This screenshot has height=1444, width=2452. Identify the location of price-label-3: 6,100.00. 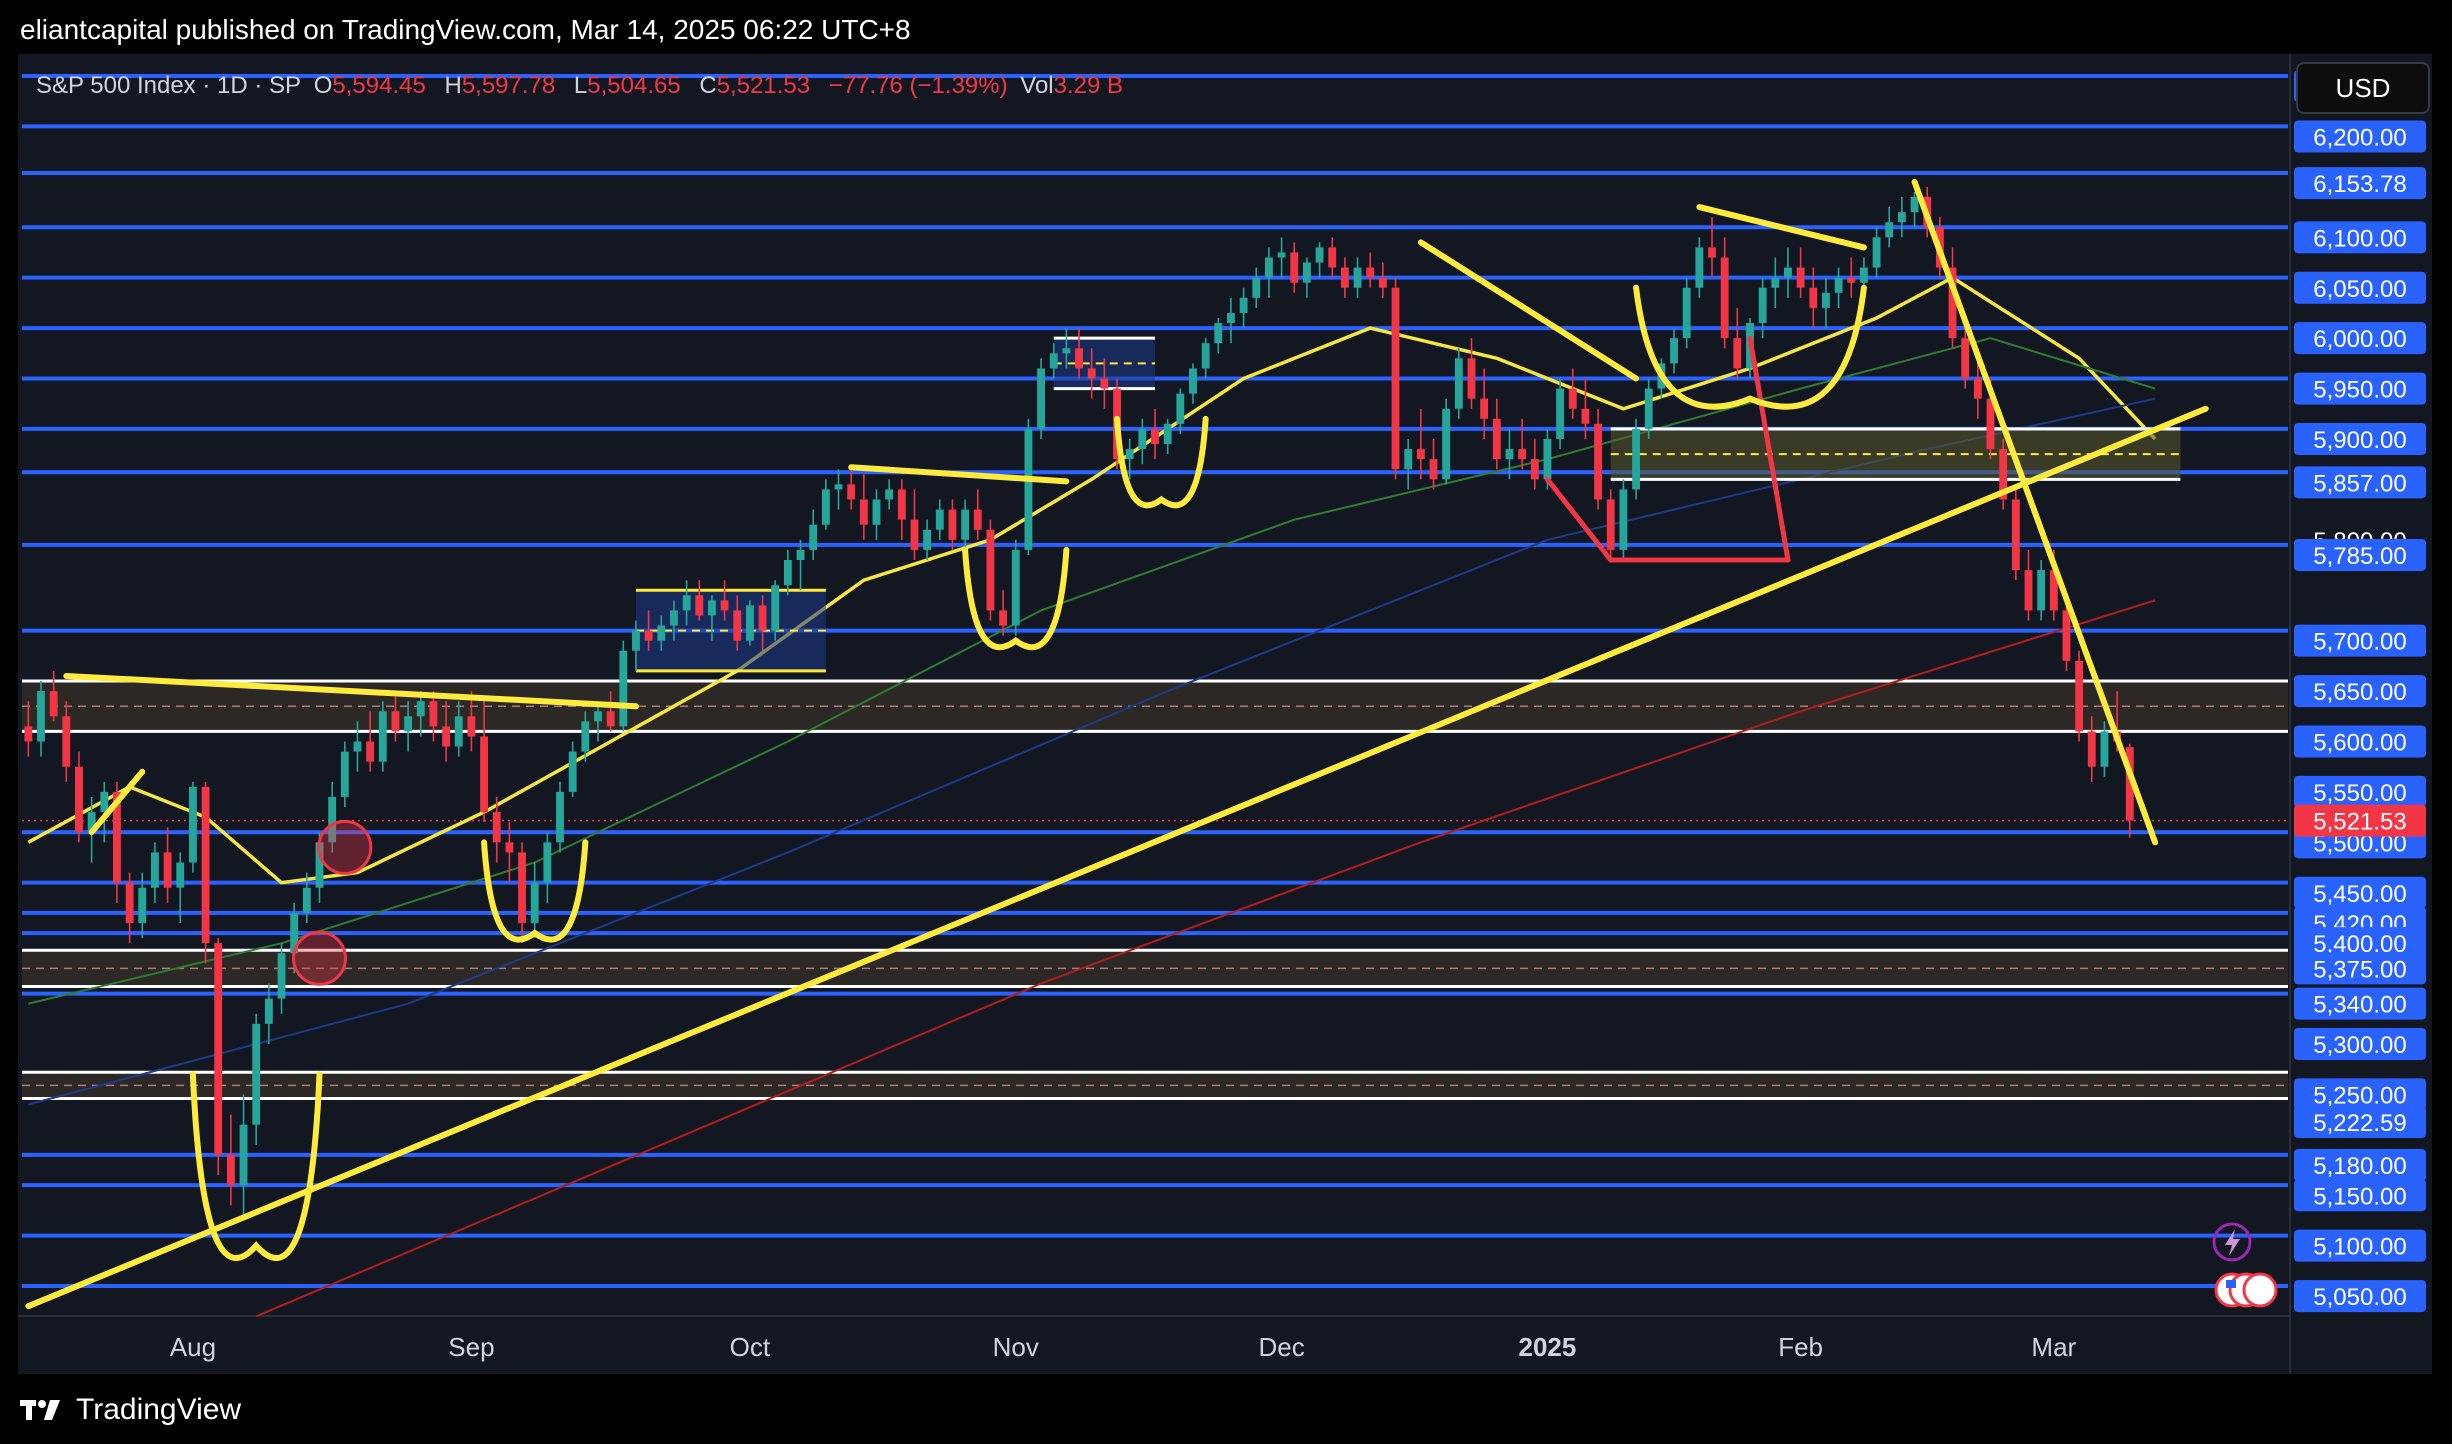
(2360, 237).